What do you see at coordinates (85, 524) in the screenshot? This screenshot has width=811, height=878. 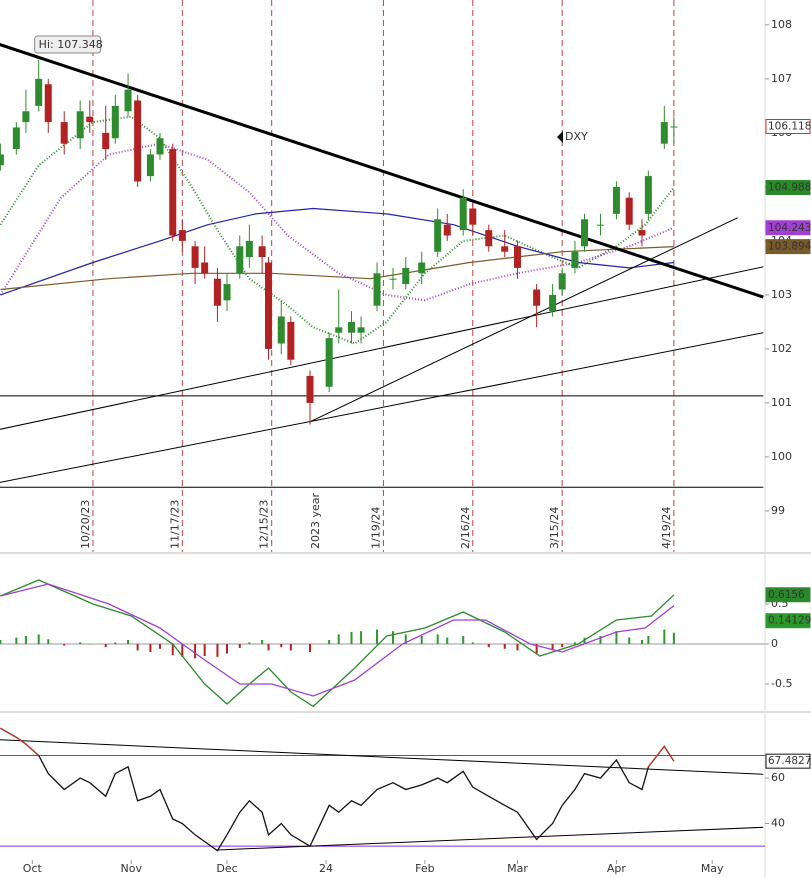 I see `event-label: 10/20/23` at bounding box center [85, 524].